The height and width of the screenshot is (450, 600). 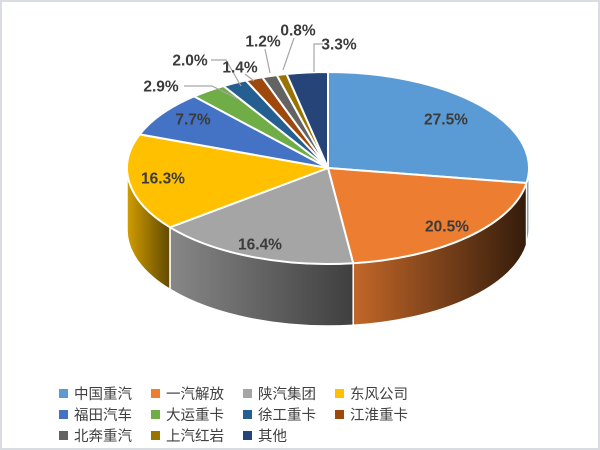 What do you see at coordinates (263, 42) in the screenshot?
I see `data-label-8: 1.2%` at bounding box center [263, 42].